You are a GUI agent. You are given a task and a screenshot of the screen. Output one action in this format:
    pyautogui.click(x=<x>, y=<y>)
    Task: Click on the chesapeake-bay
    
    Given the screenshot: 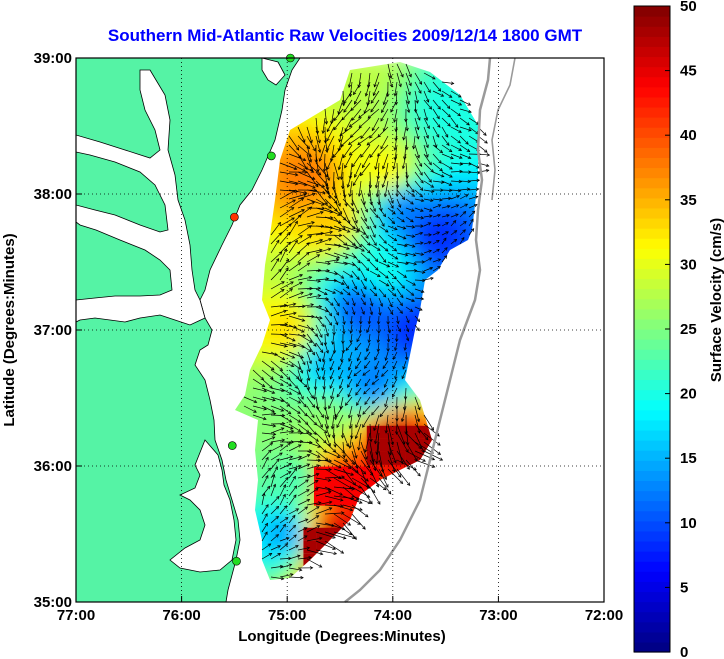 What is the action you would take?
    pyautogui.click(x=141, y=197)
    